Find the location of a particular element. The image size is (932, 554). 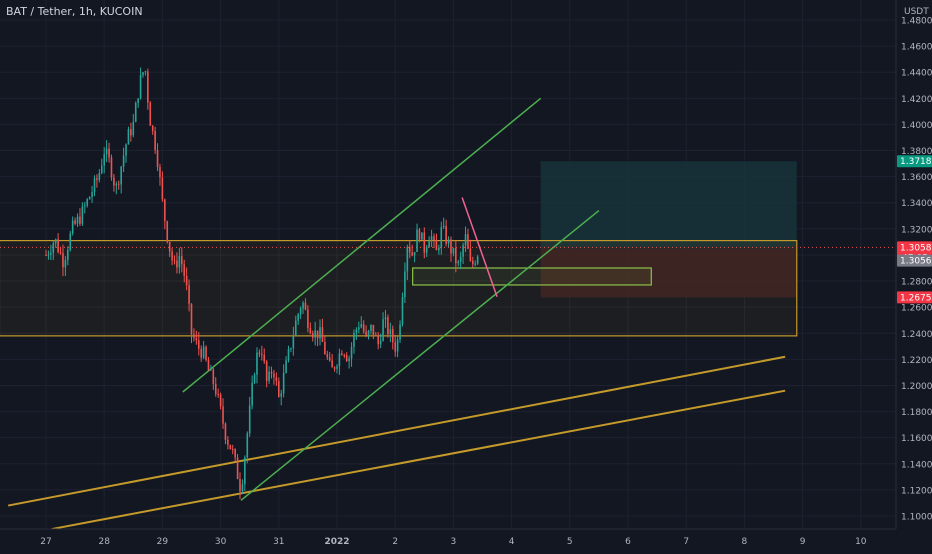

target-zone is located at coordinates (668, 205).